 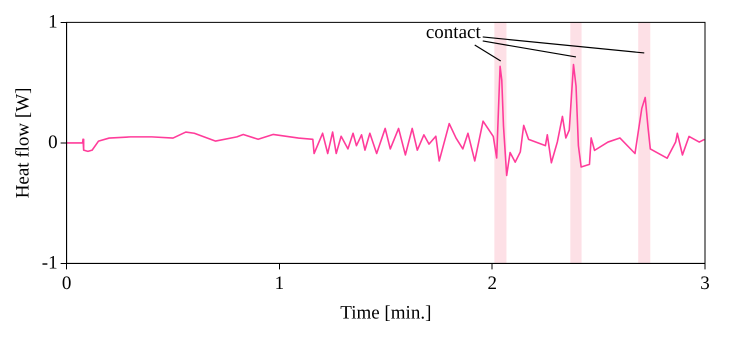 I want to click on y-tick-label: 1, so click(x=53, y=21).